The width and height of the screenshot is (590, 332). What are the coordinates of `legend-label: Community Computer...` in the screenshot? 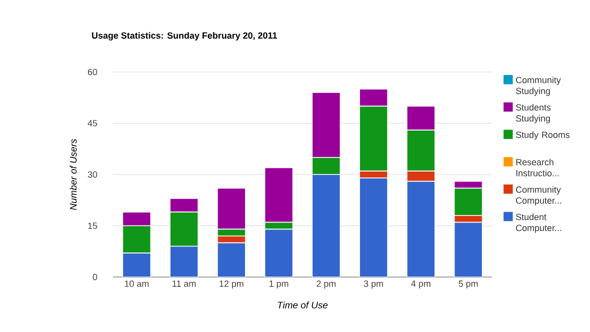 It's located at (539, 196).